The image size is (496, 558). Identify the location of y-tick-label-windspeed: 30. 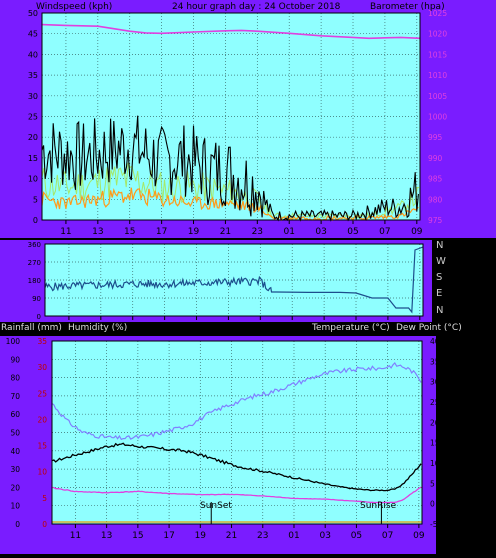
(33, 96).